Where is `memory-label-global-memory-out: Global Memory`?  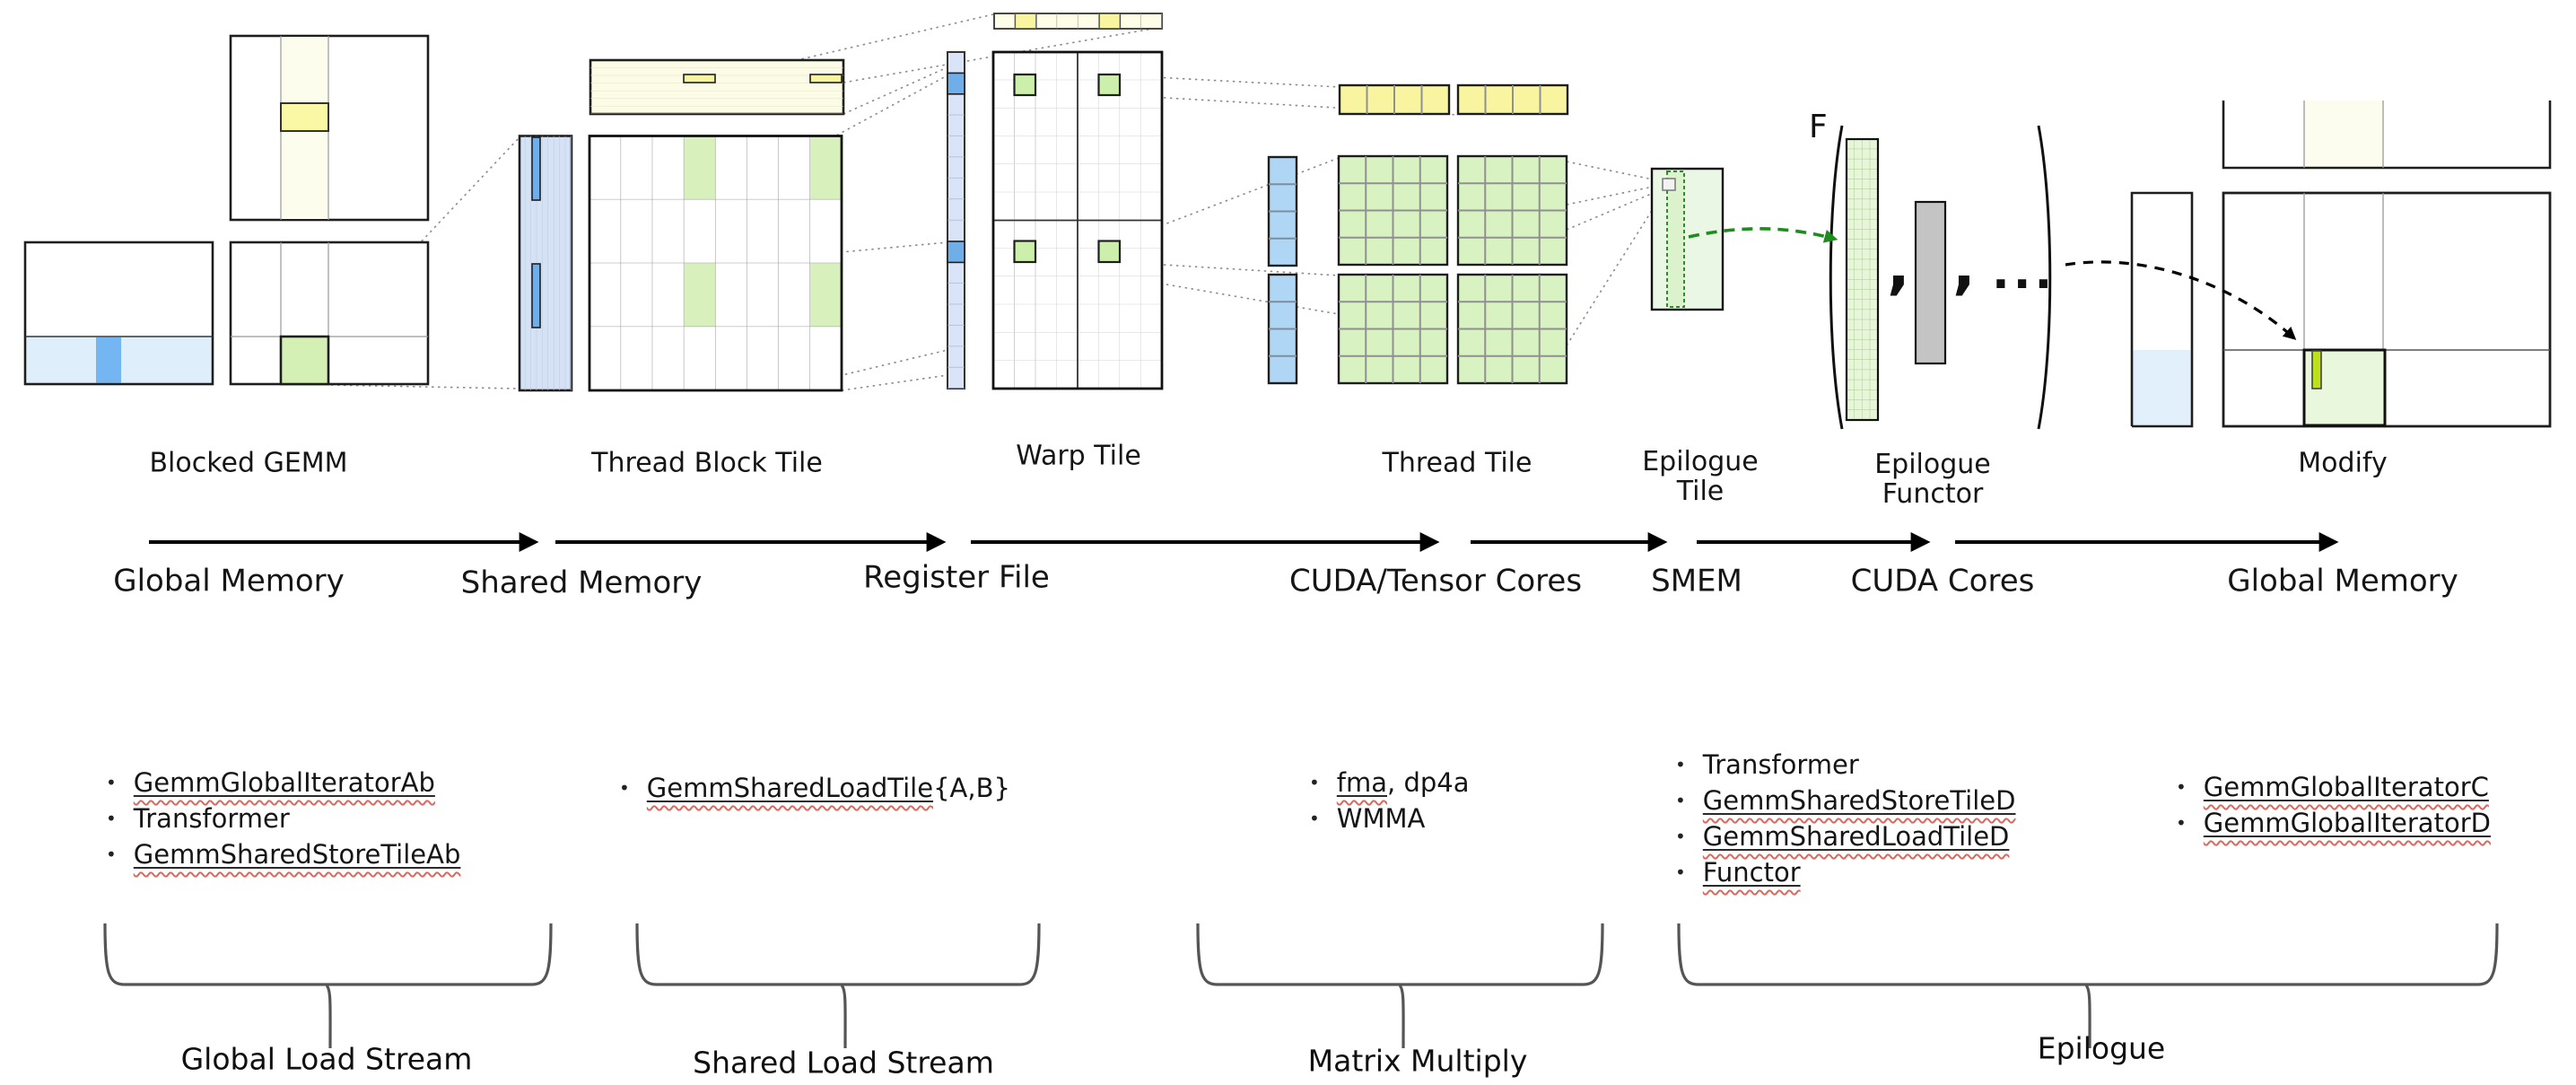 memory-label-global-memory-out: Global Memory is located at coordinates (2343, 581).